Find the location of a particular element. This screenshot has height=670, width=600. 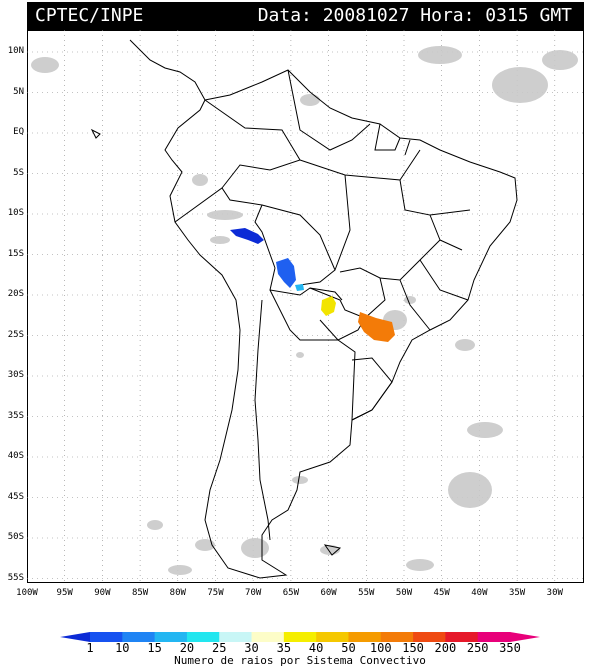

lon-label: 100W is located at coordinates (27, 593).